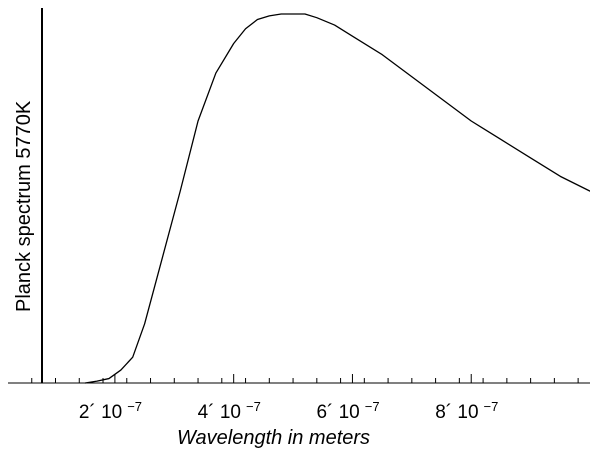 The height and width of the screenshot is (452, 590). I want to click on x-tick-mantissa: 8´ 10, so click(456, 412).